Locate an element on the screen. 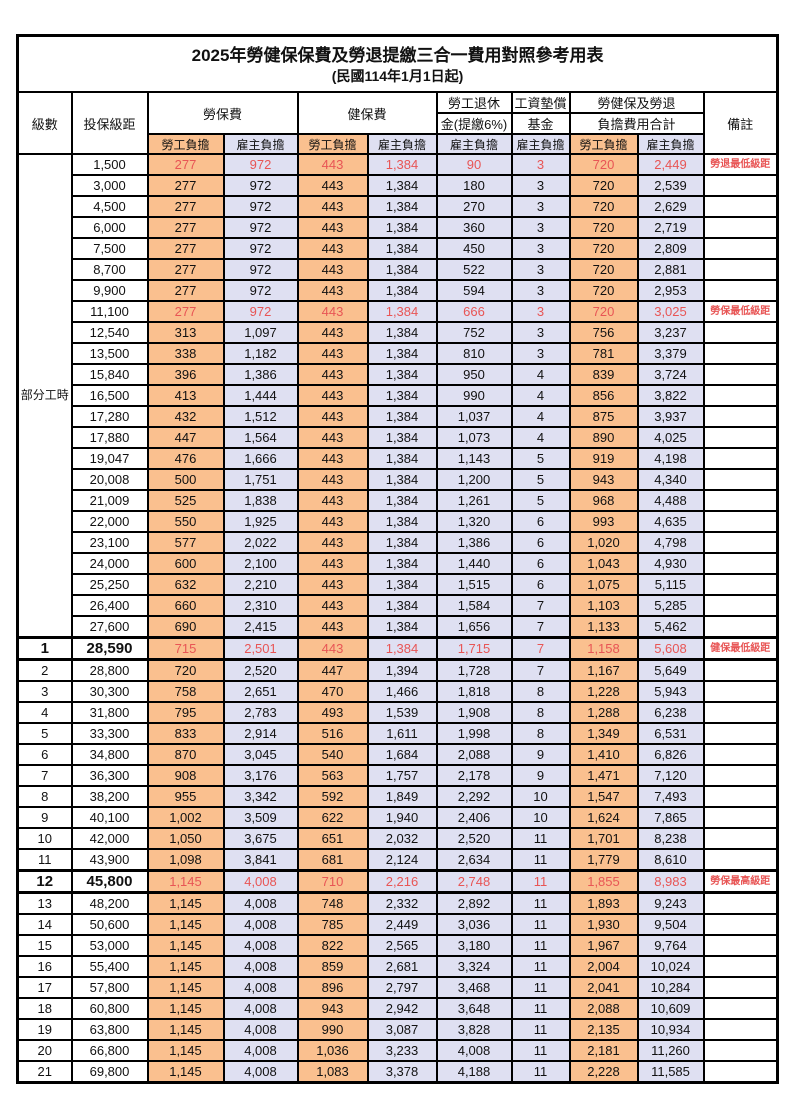  cell-pension-employer: 1,998 is located at coordinates (474, 733).